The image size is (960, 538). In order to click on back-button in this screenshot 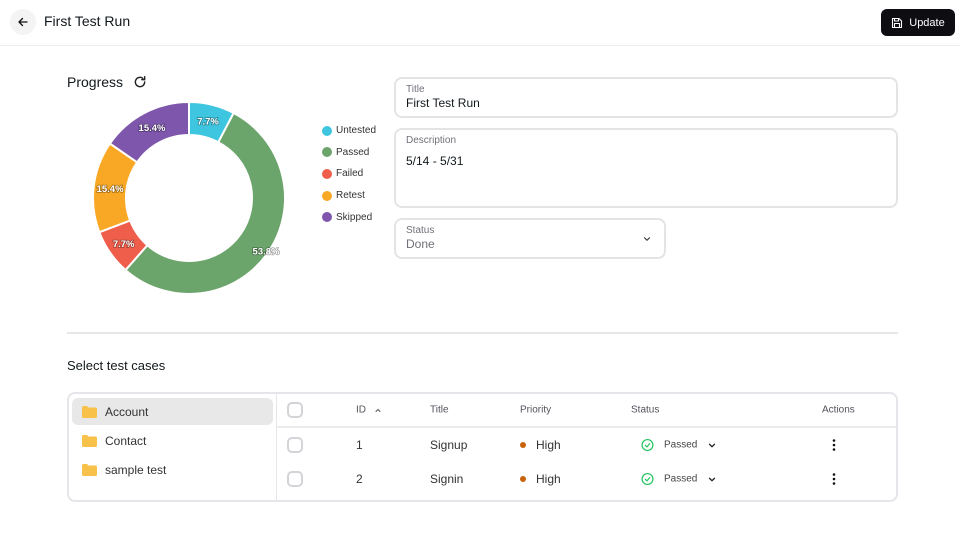, I will do `click(23, 22)`.